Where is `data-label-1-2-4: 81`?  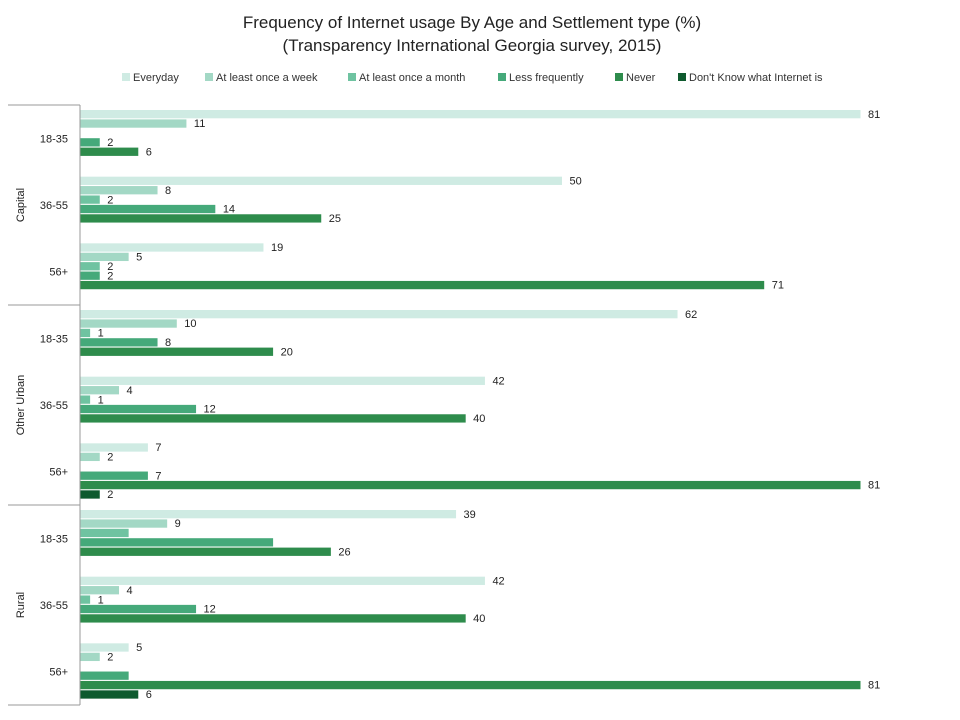
data-label-1-2-4: 81 is located at coordinates (874, 486).